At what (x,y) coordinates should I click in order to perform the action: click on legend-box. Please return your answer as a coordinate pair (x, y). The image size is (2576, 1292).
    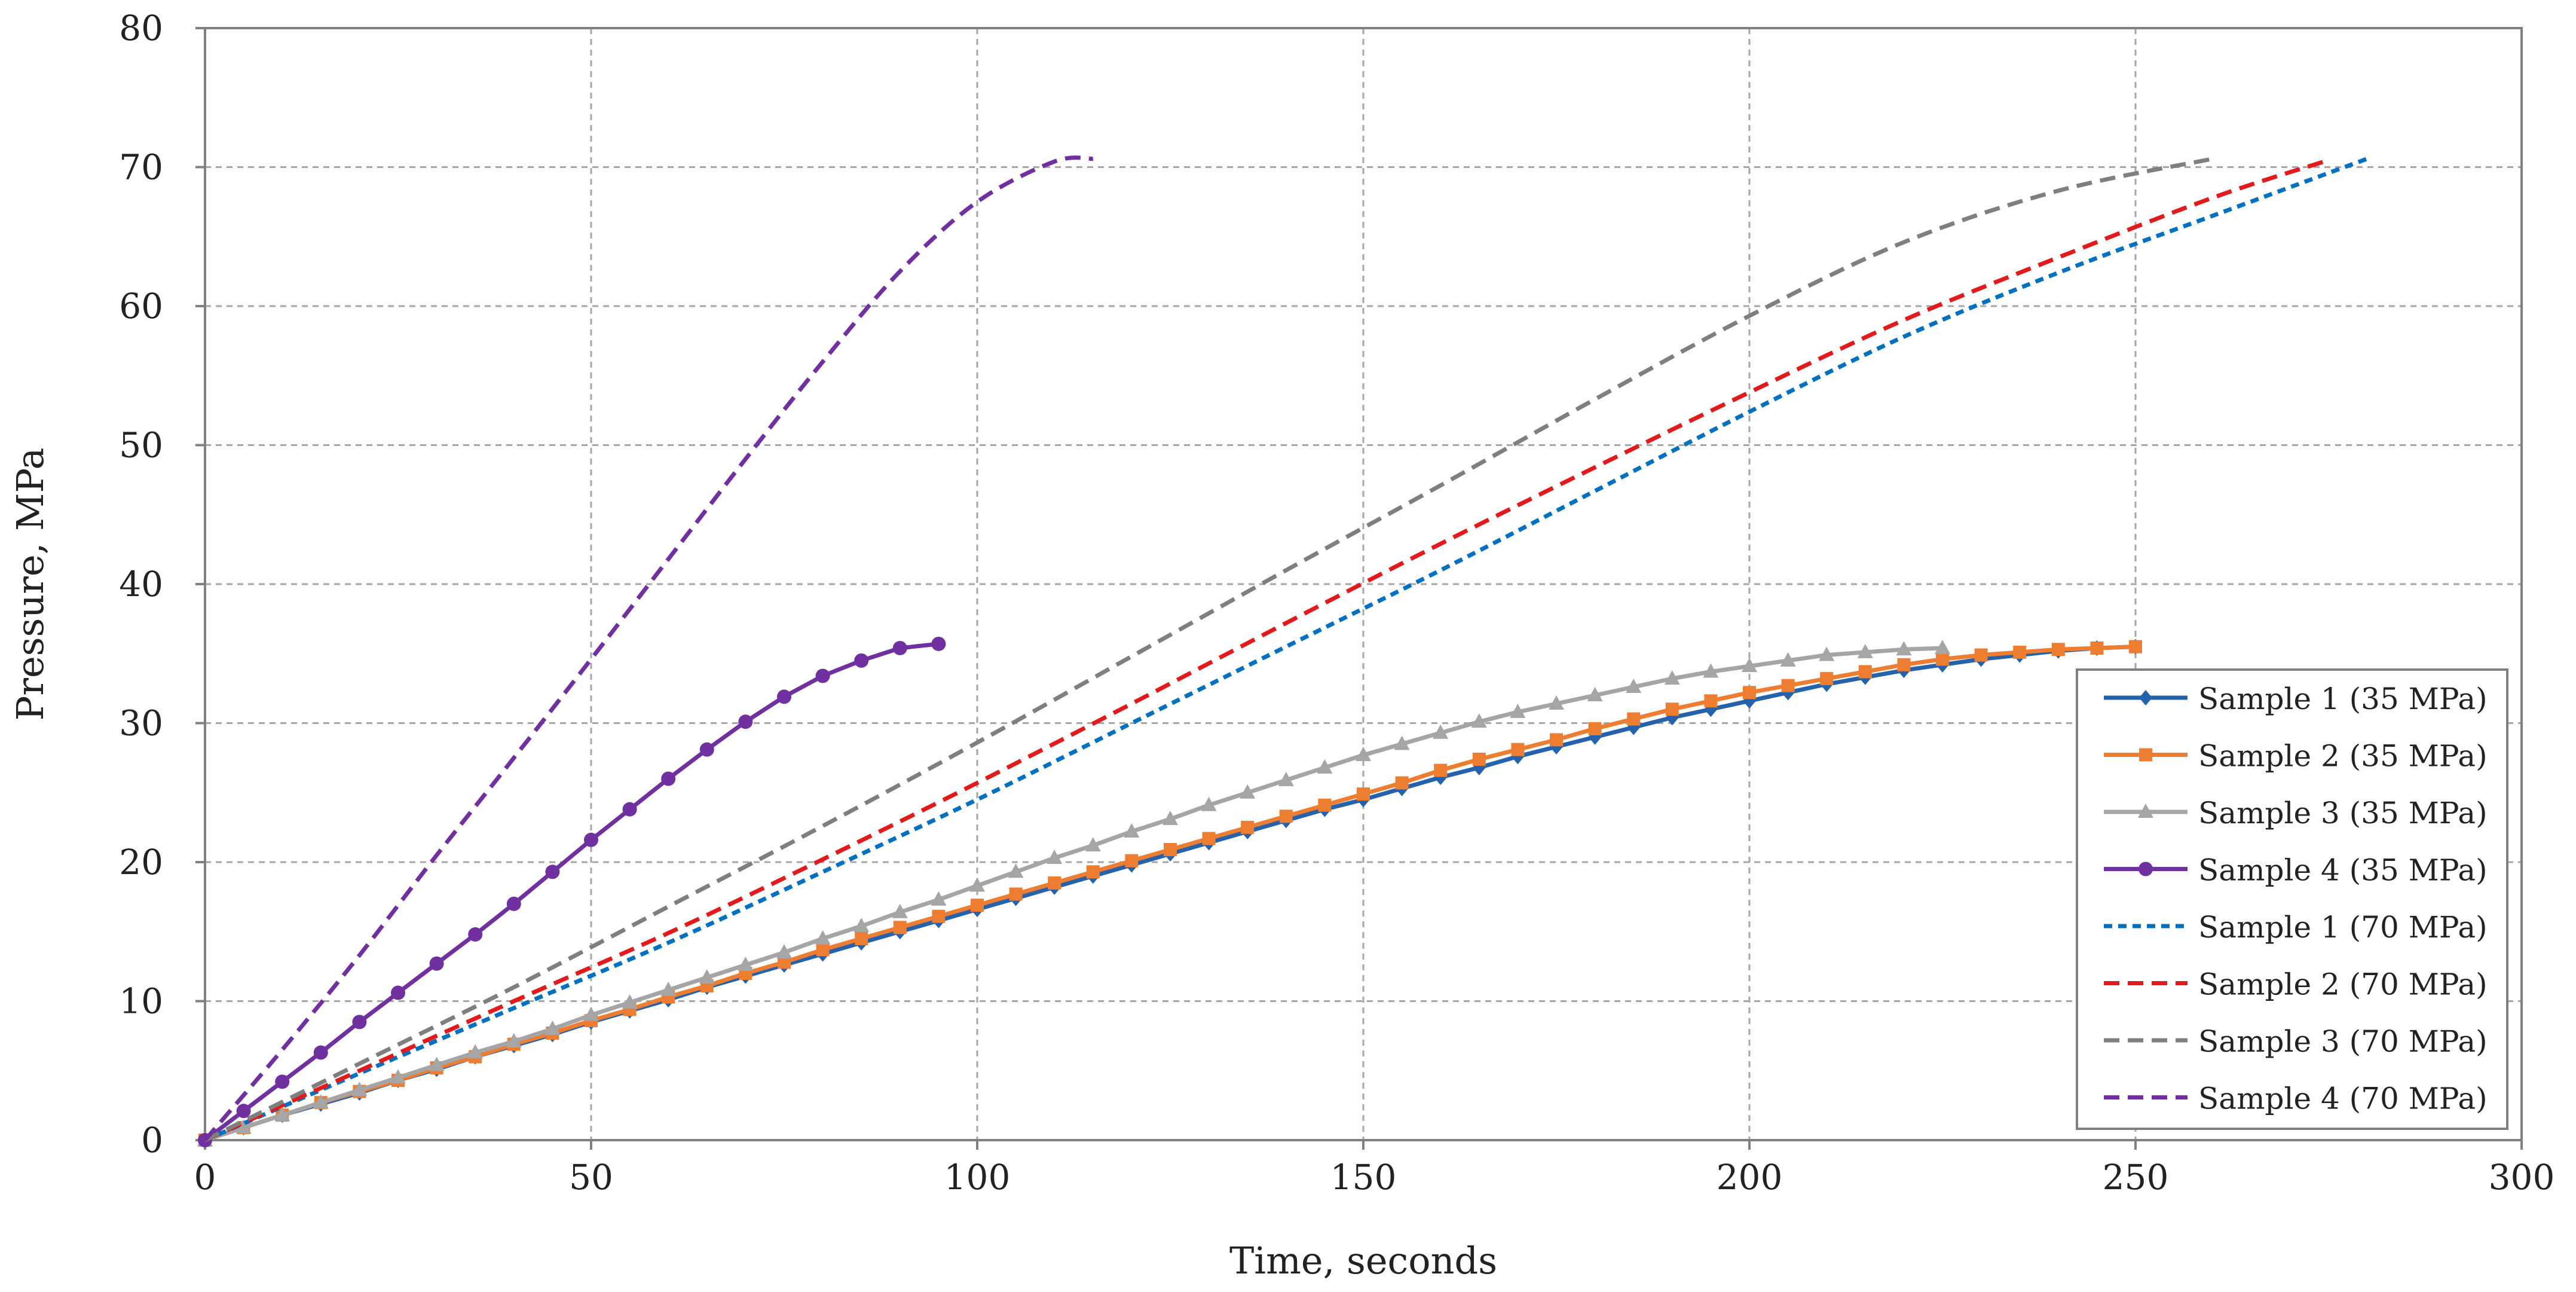
    Looking at the image, I should click on (2292, 899).